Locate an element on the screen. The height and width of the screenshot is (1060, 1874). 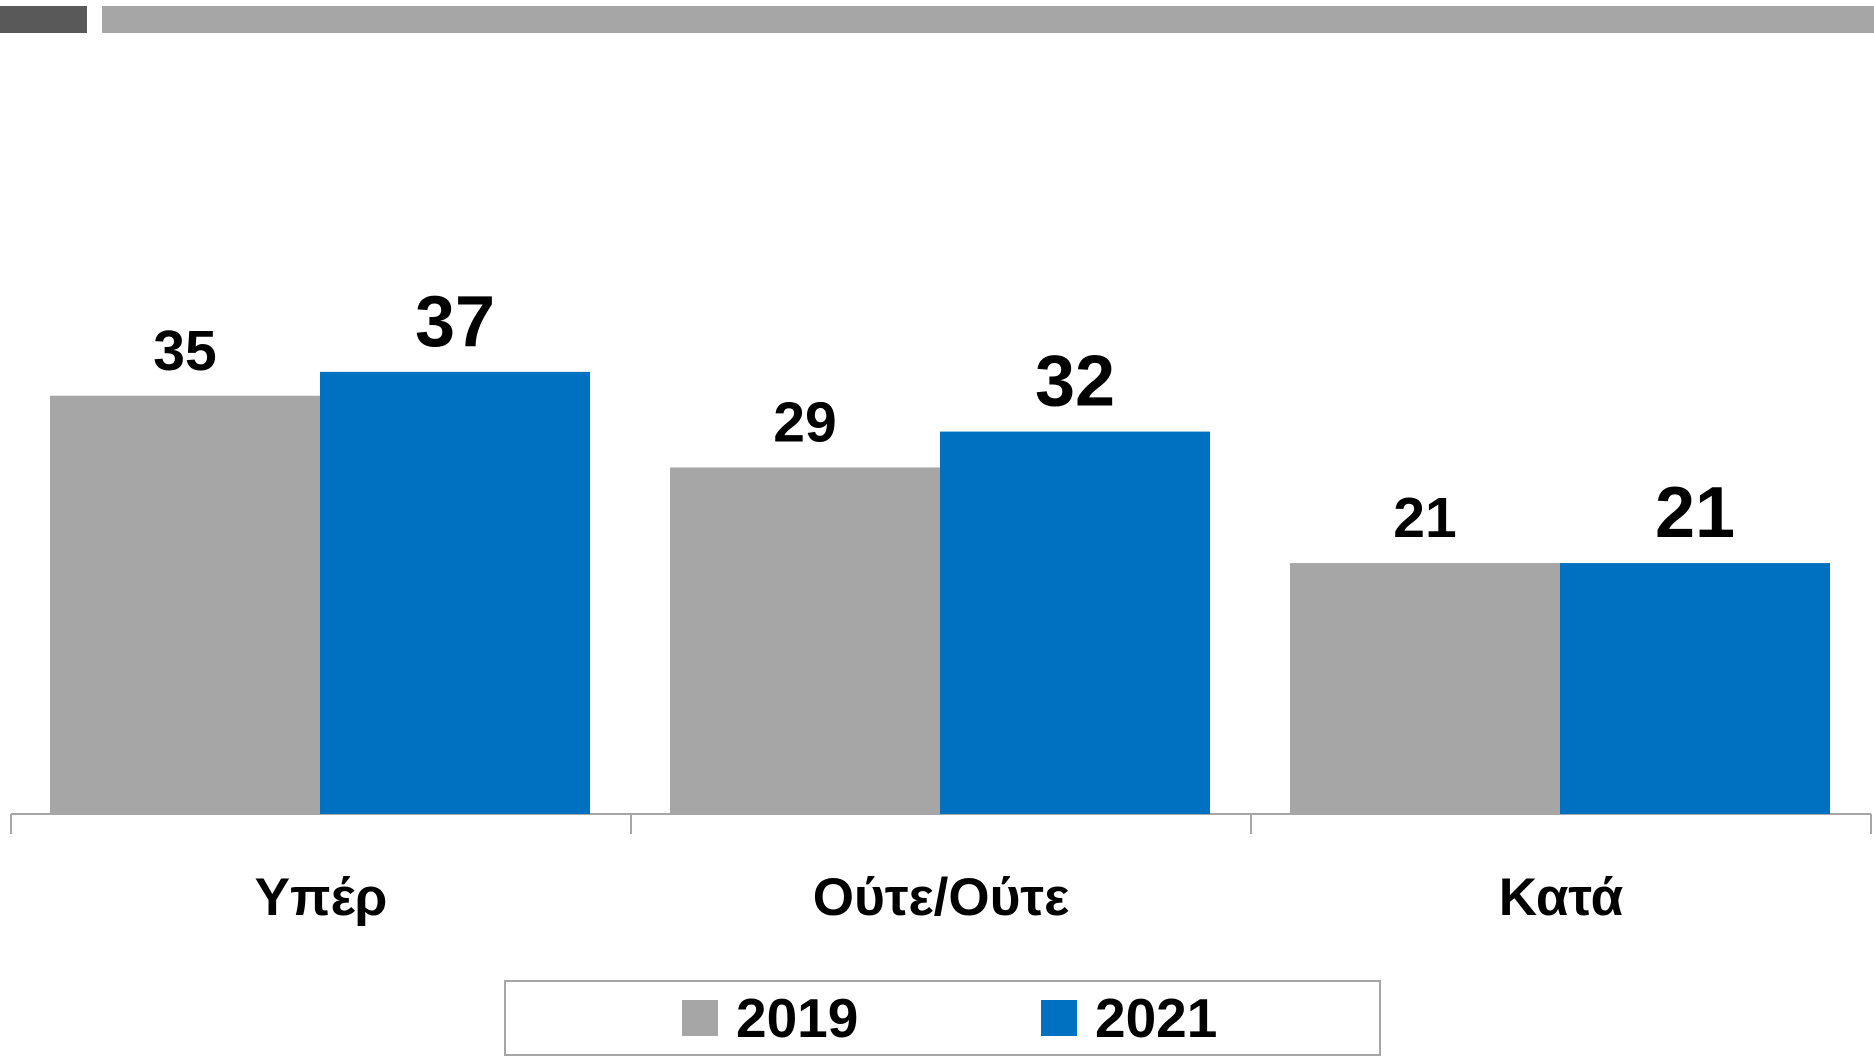
x-tick-label: Ούτε/Ούτε is located at coordinates (941, 897).